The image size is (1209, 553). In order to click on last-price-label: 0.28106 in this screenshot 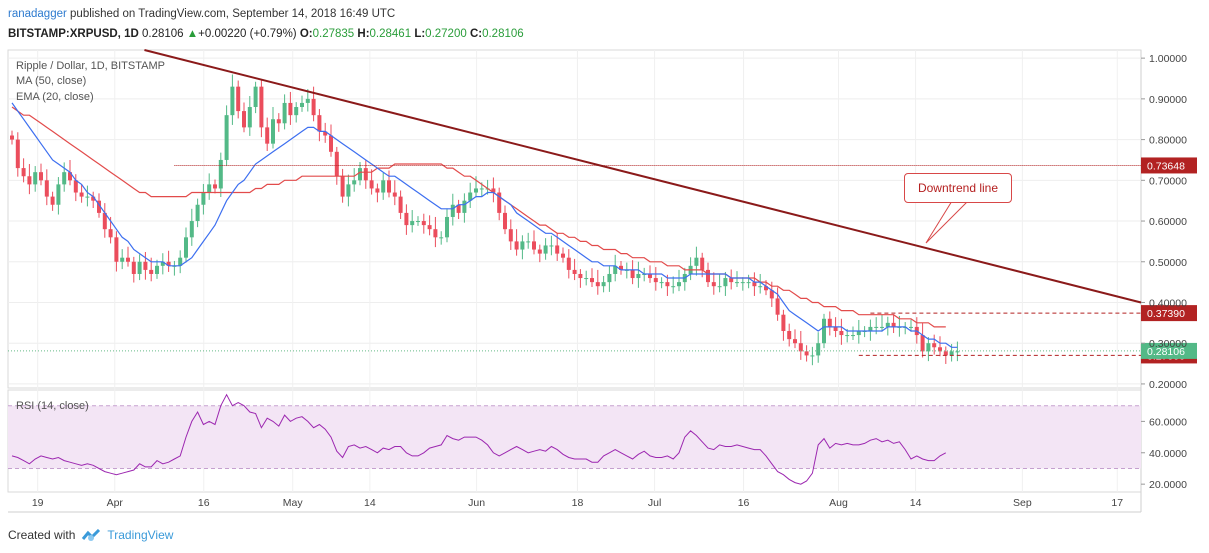, I will do `click(1166, 352)`.